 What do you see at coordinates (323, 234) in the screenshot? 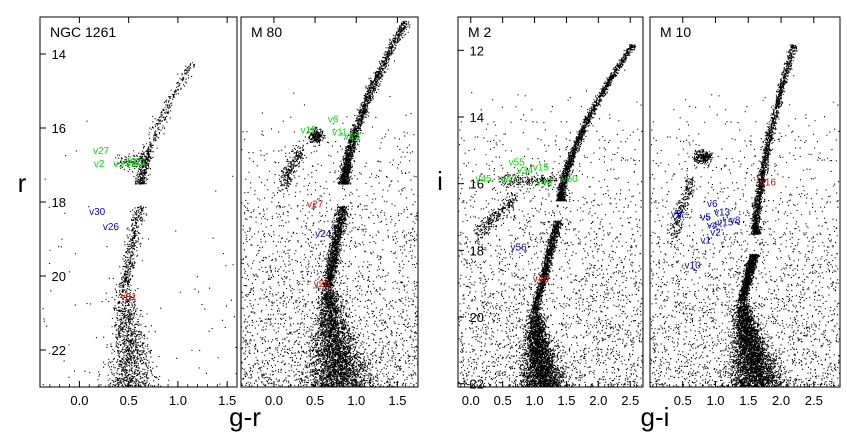
I see `variable-star-label: v24` at bounding box center [323, 234].